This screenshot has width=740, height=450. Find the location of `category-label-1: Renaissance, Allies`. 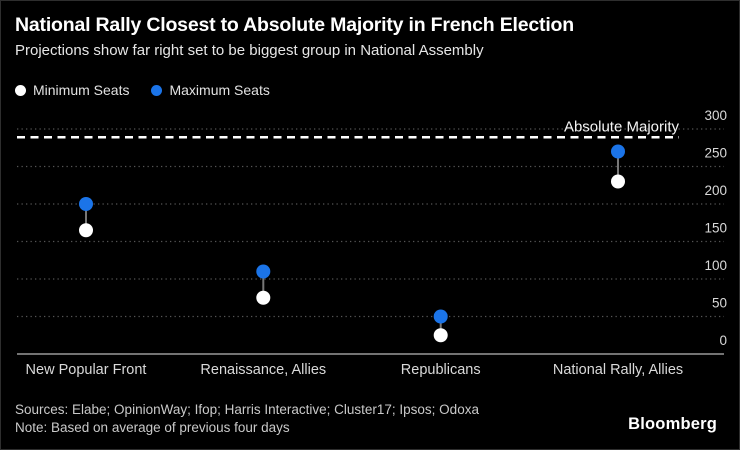

category-label-1: Renaissance, Allies is located at coordinates (263, 370).